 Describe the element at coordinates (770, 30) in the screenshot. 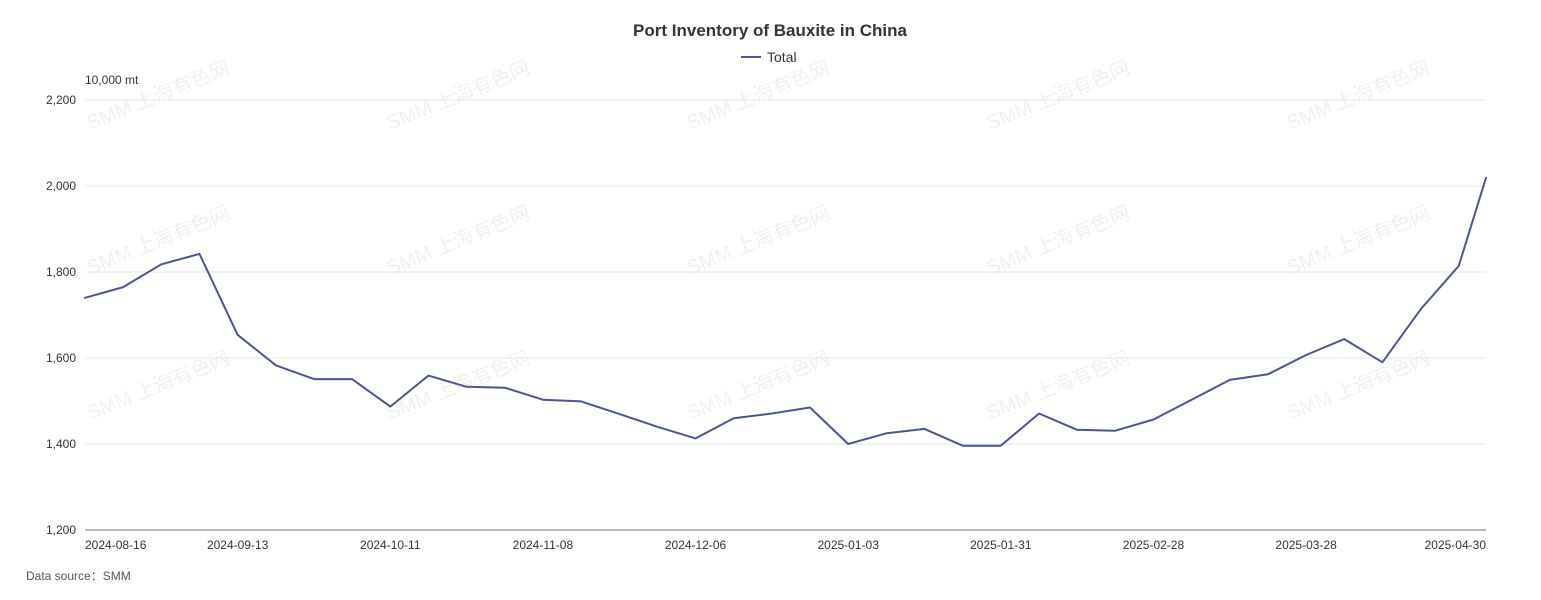

I see `chart-title: Port Inventory of Bauxite in China` at that location.